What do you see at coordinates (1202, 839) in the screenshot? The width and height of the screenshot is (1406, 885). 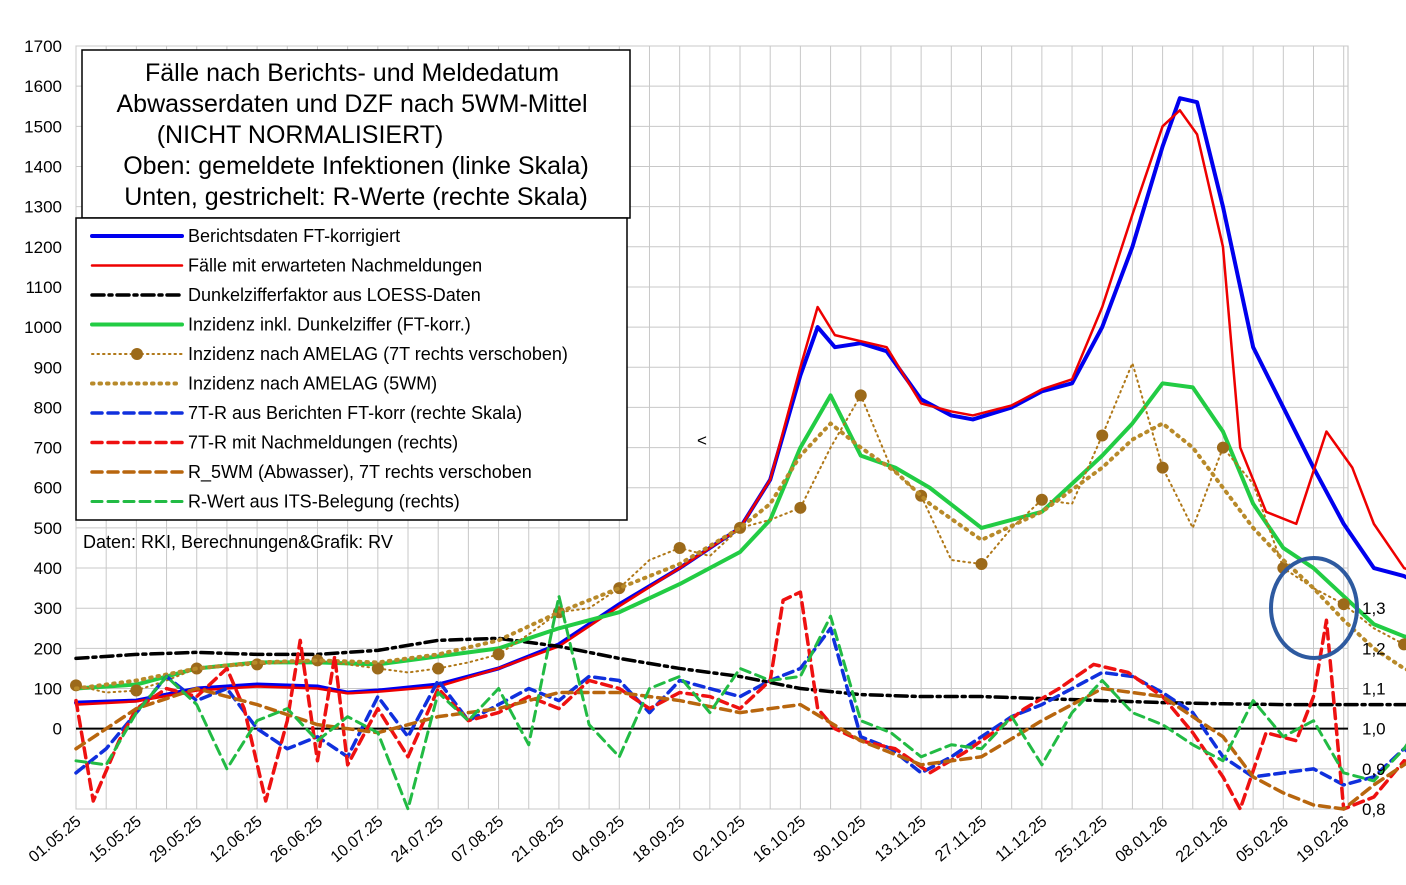 I see `x-tick-label: 22.01.26` at bounding box center [1202, 839].